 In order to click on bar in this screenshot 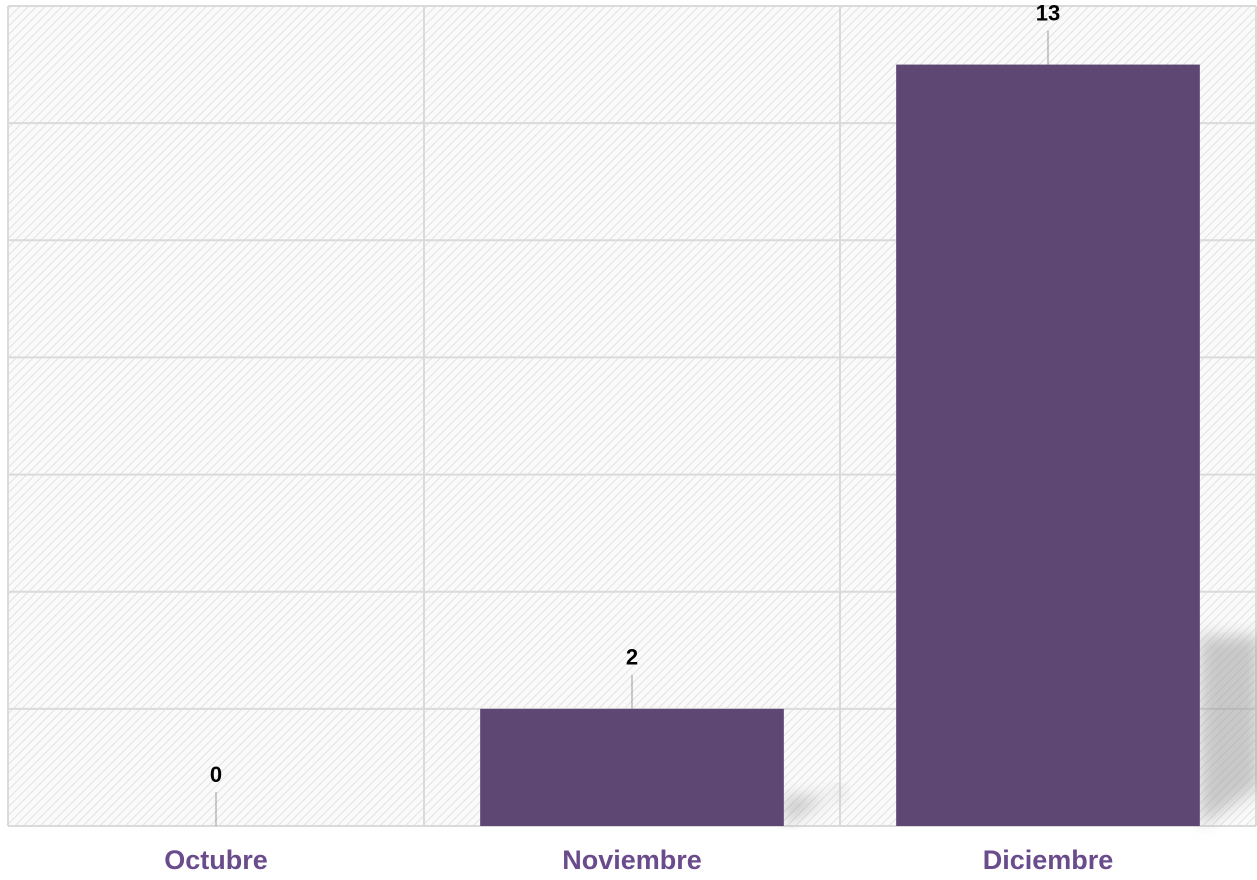, I will do `click(632, 767)`.